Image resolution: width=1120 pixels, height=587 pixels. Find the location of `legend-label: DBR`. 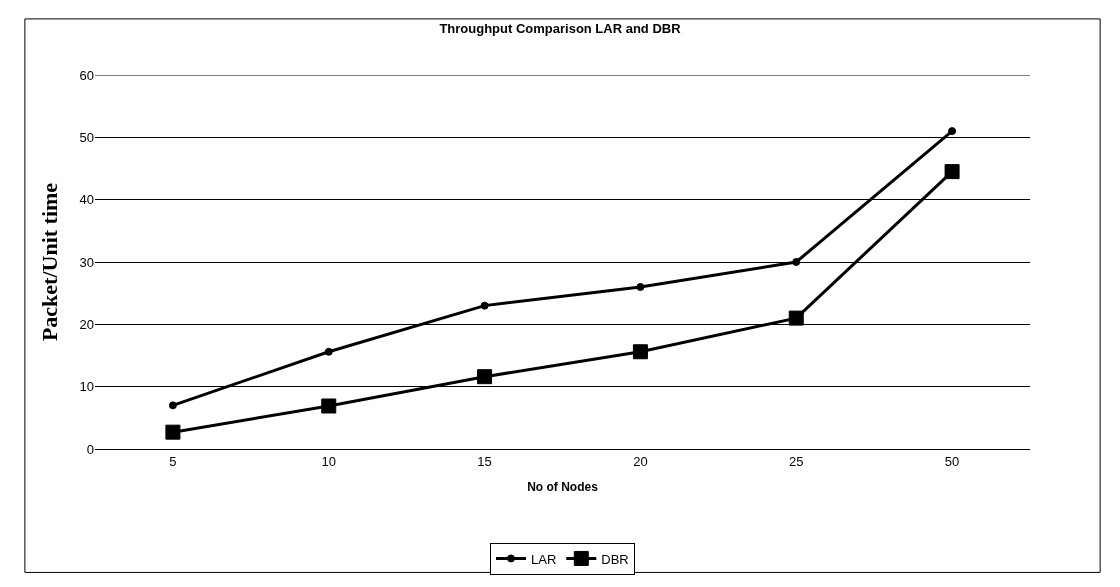

legend-label: DBR is located at coordinates (615, 559).